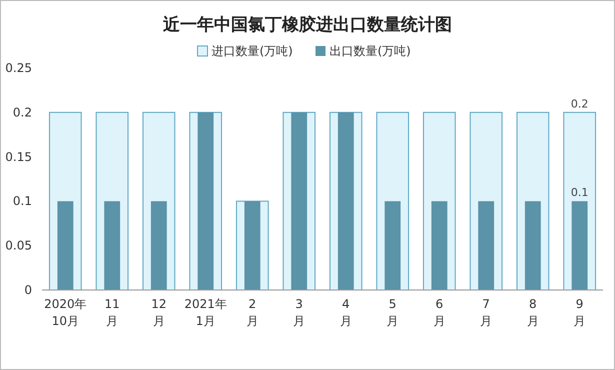 Image resolution: width=615 pixels, height=370 pixels. I want to click on x-tick-label: 6 月, so click(439, 312).